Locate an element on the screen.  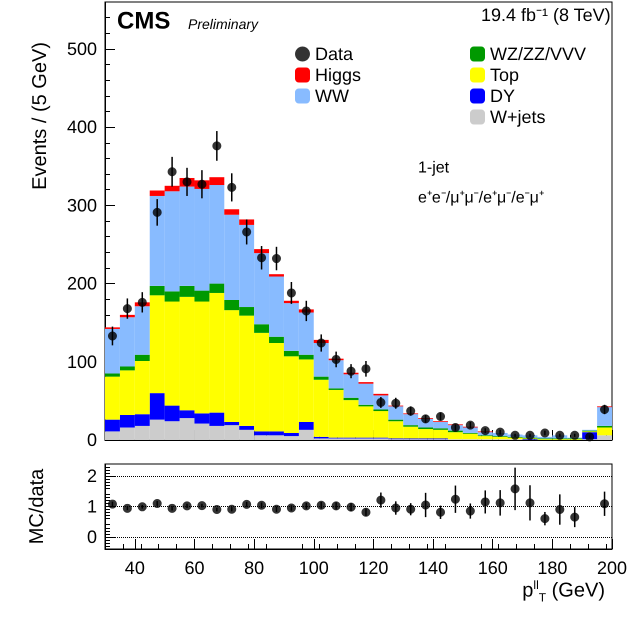
text: Preliminary is located at coordinates (224, 24).